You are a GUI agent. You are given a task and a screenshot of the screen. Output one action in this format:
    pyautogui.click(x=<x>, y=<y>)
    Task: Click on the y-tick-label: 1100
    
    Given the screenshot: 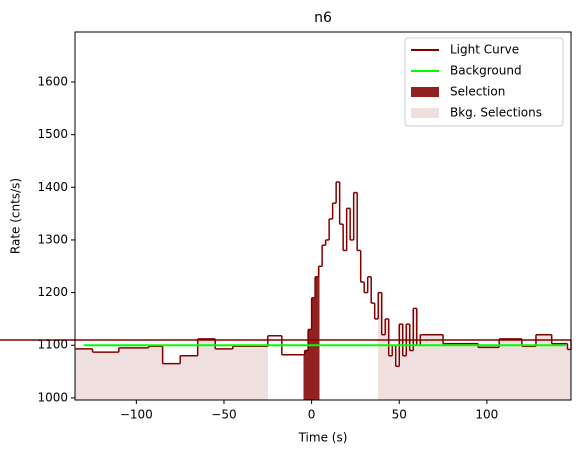 What is the action you would take?
    pyautogui.click(x=52, y=345)
    